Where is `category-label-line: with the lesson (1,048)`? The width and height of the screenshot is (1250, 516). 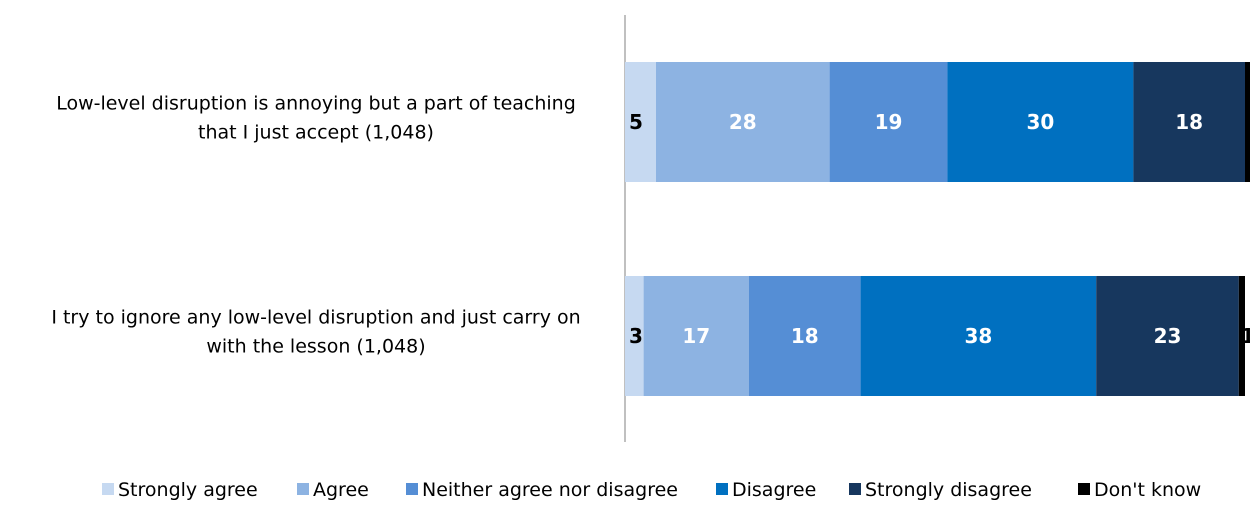 category-label-line: with the lesson (1,048) is located at coordinates (315, 347).